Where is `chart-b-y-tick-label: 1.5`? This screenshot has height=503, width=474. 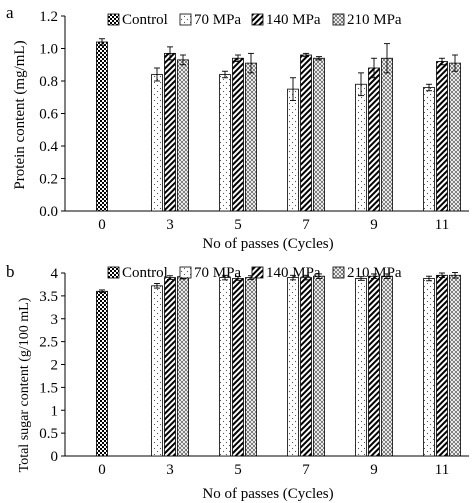 chart-b-y-tick-label: 1.5 is located at coordinates (48, 388).